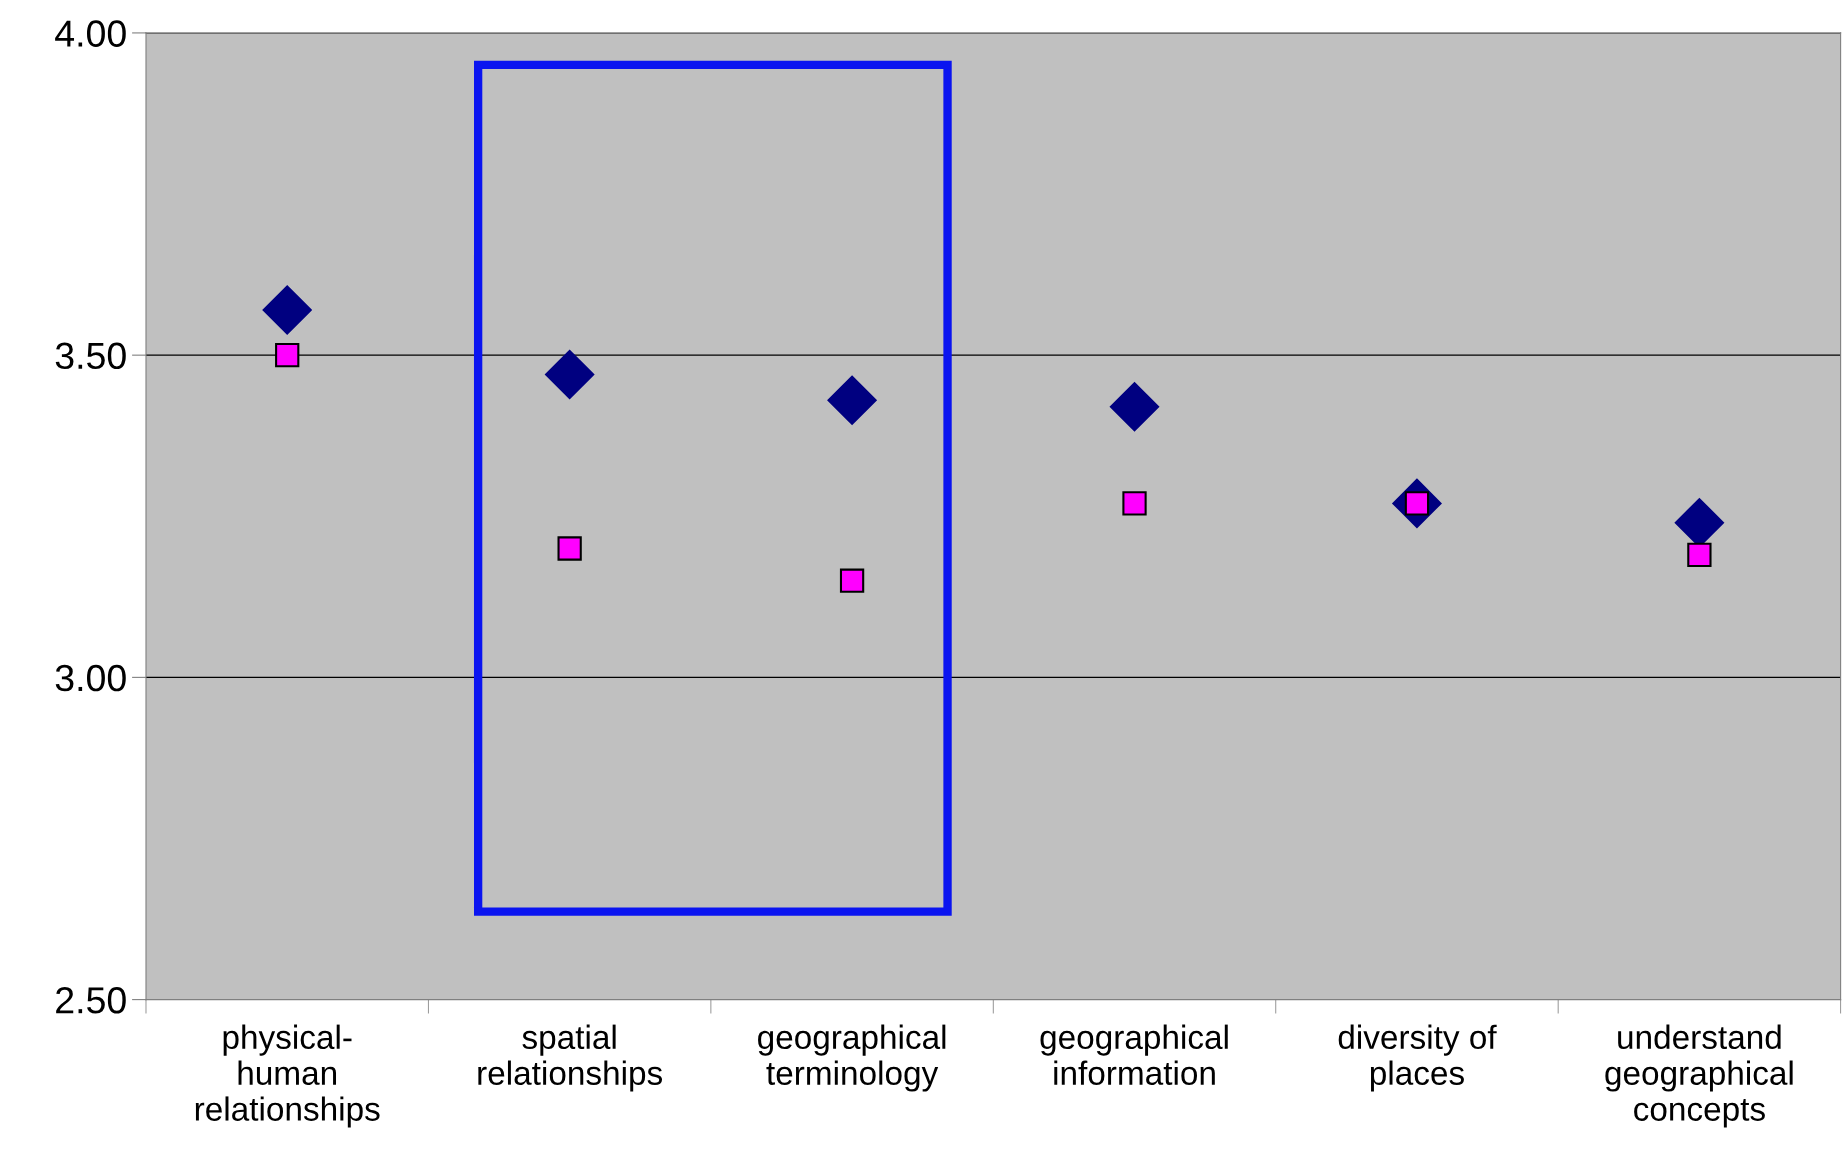 Image resolution: width=1848 pixels, height=1176 pixels. What do you see at coordinates (852, 1058) in the screenshot?
I see `x-tick-label: geographical terminology` at bounding box center [852, 1058].